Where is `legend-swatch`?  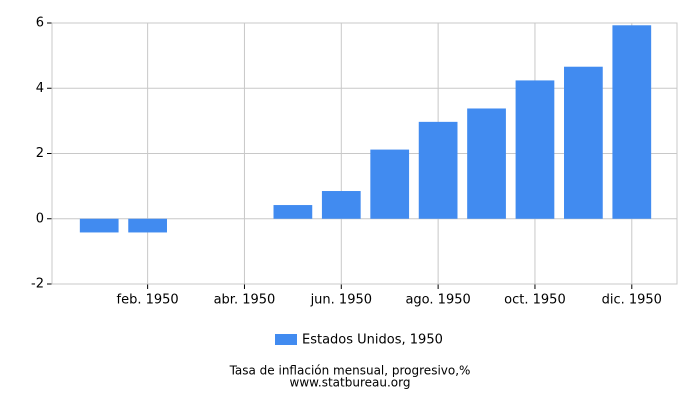
legend-swatch is located at coordinates (286, 339).